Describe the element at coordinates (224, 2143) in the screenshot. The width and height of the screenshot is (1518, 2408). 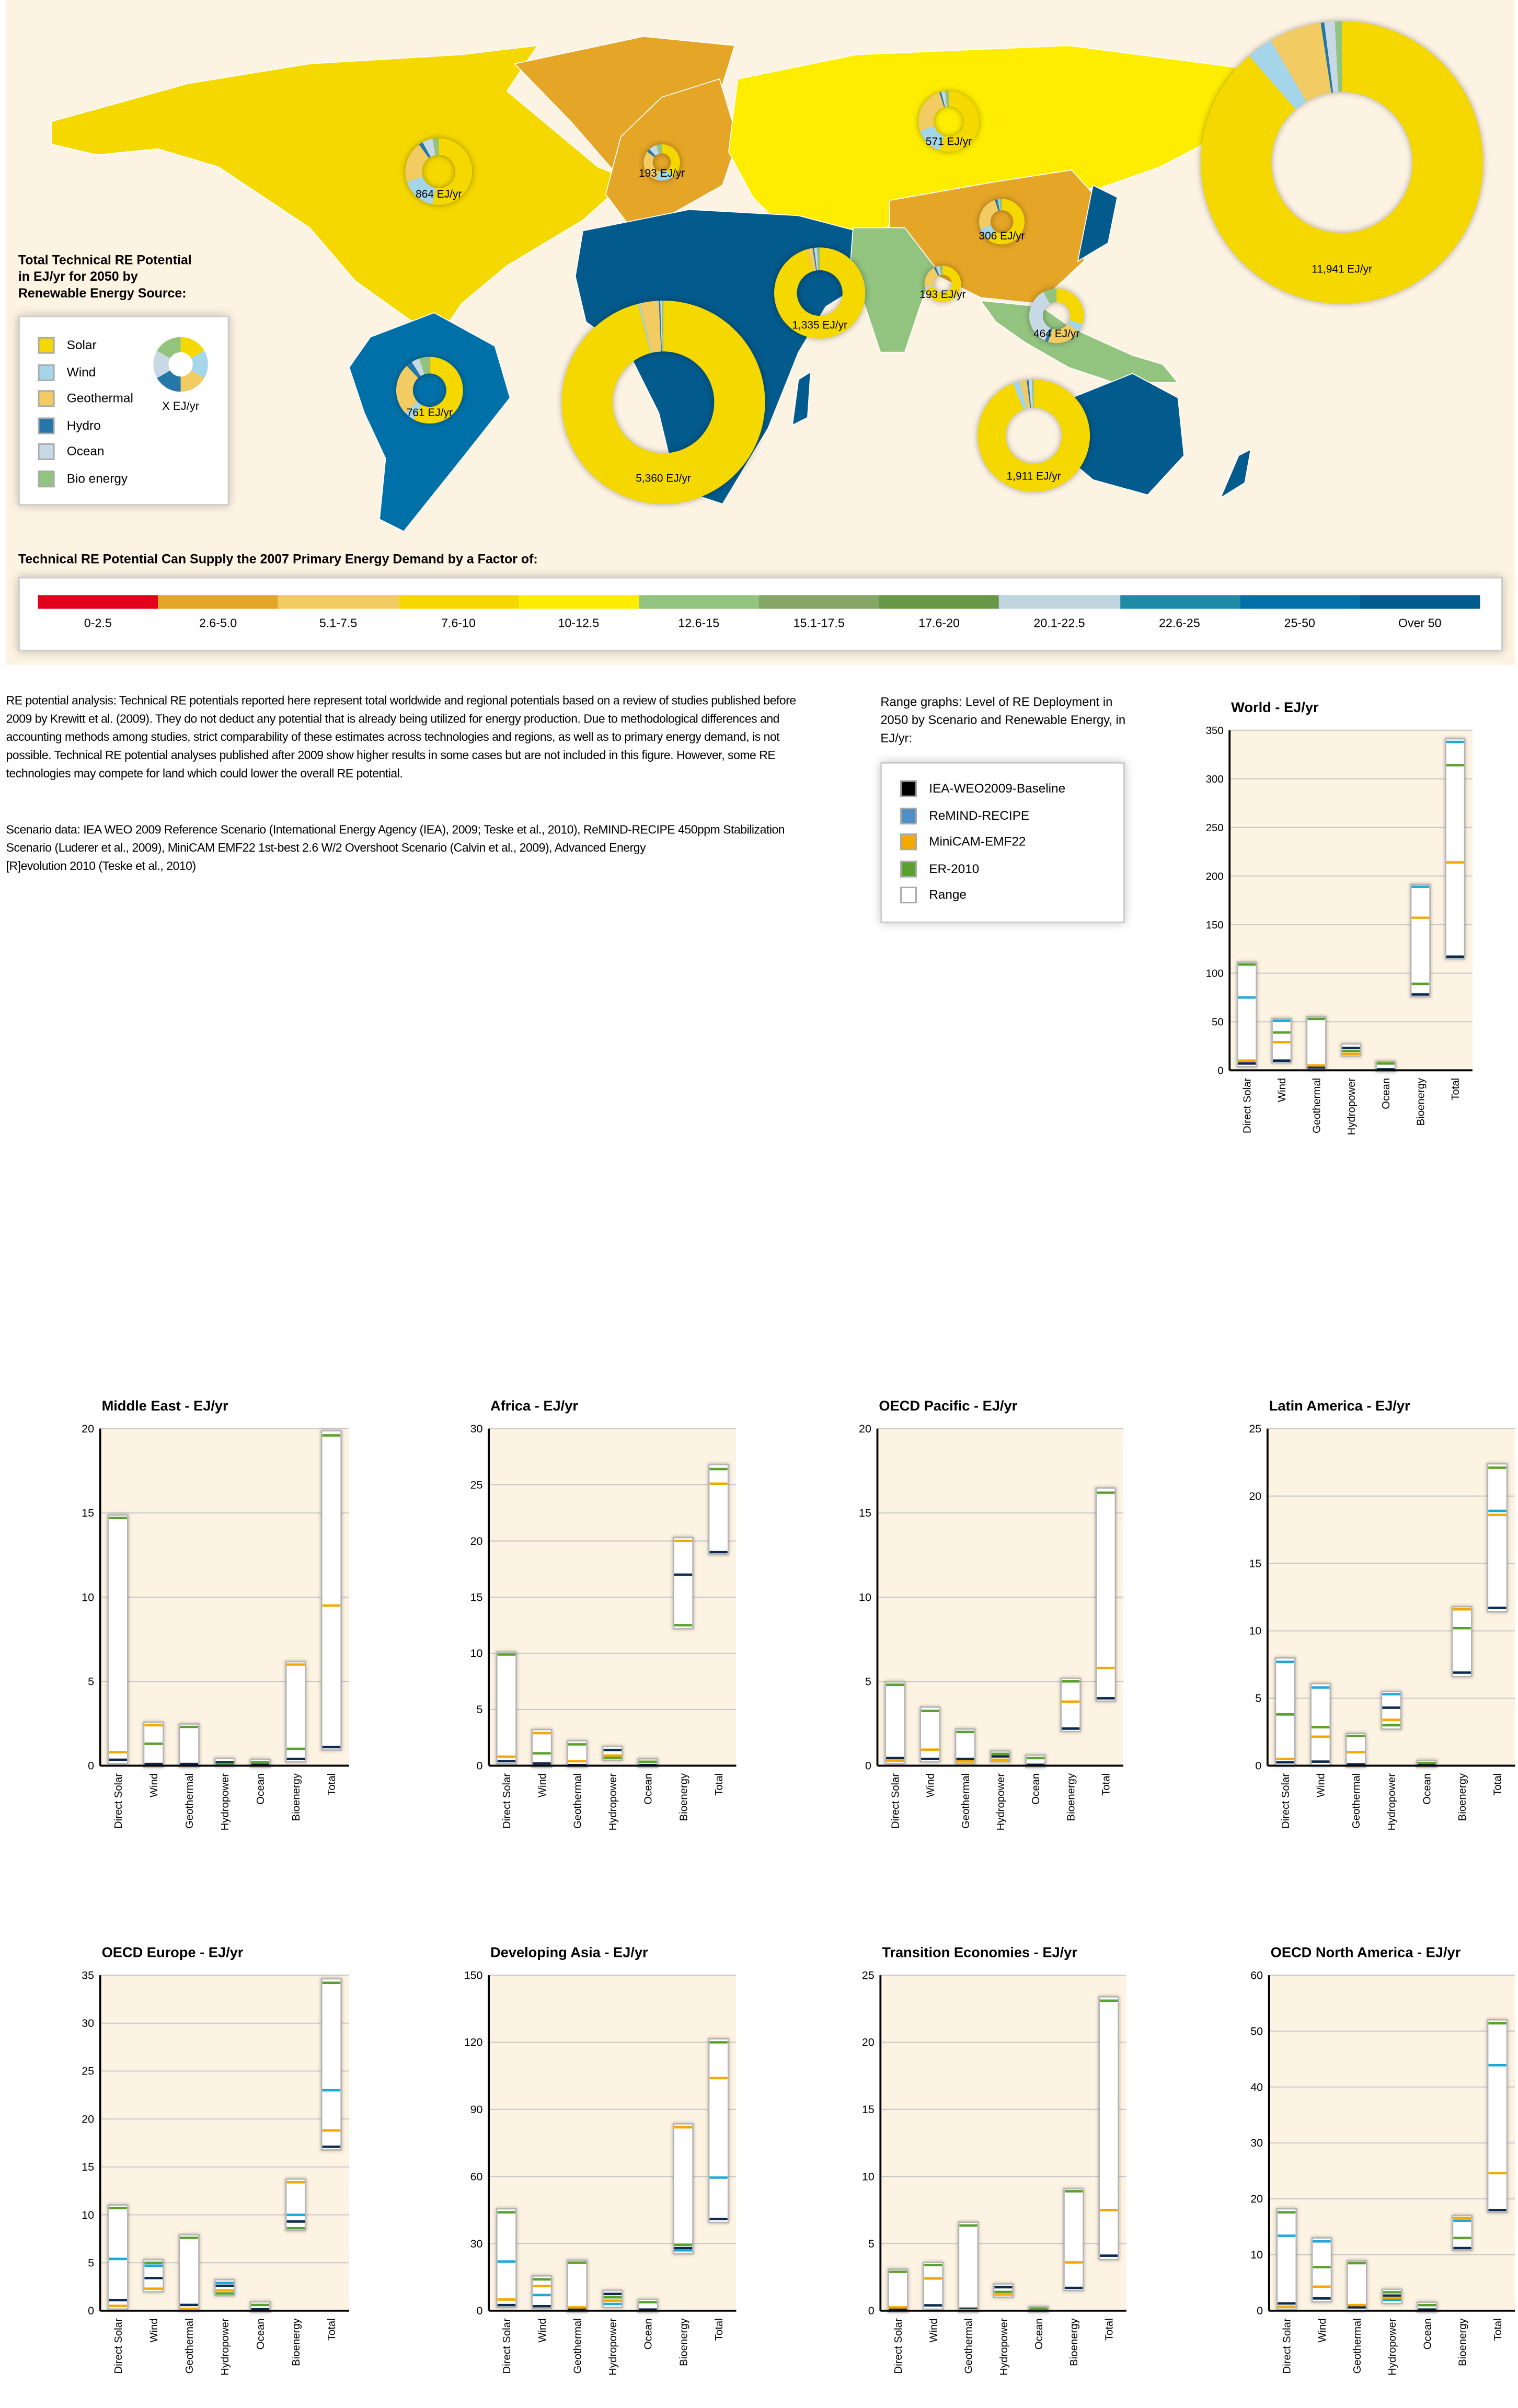
I see `plot-area` at that location.